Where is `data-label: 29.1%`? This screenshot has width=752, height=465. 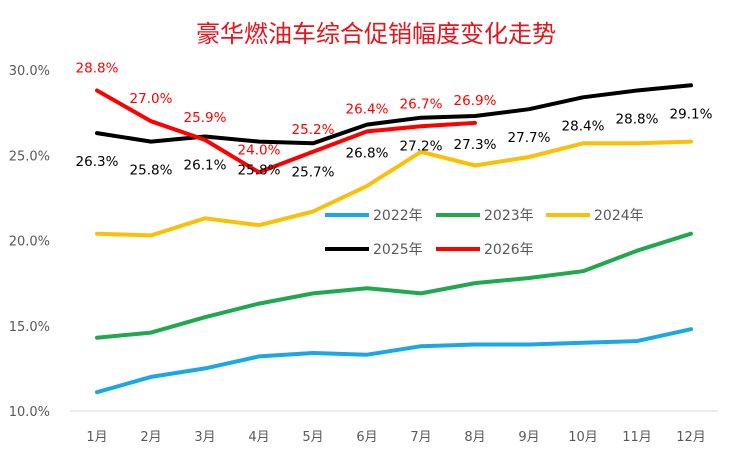
data-label: 29.1% is located at coordinates (691, 114).